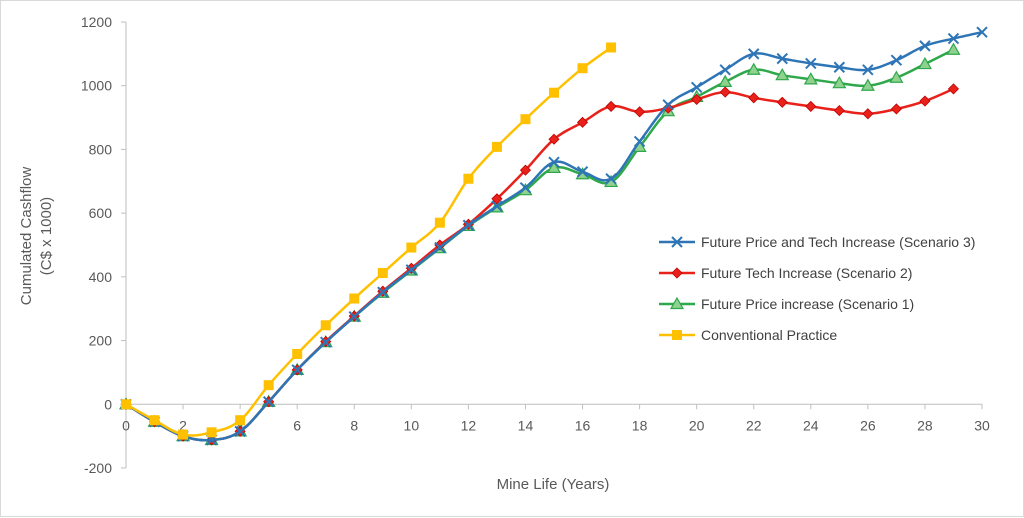 The height and width of the screenshot is (518, 1024). I want to click on legend-item-3: Future Price increase (Scenario 1), so click(786, 304).